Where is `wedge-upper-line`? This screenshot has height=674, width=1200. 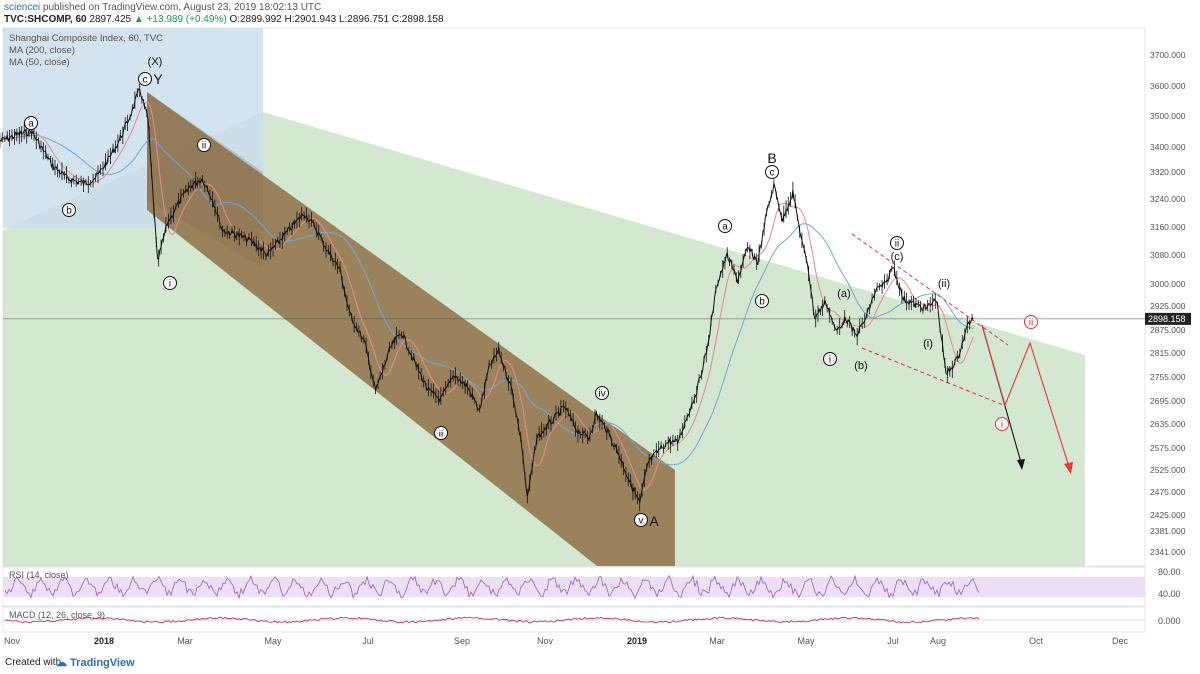 wedge-upper-line is located at coordinates (930, 289).